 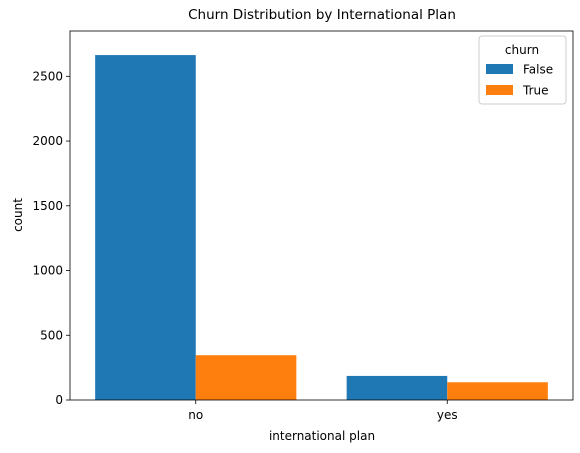 I want to click on y-tick-label: 0, so click(x=59, y=400).